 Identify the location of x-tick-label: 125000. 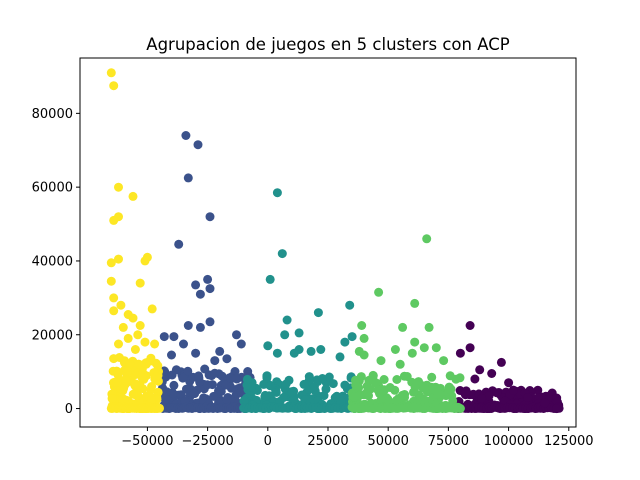
(569, 441).